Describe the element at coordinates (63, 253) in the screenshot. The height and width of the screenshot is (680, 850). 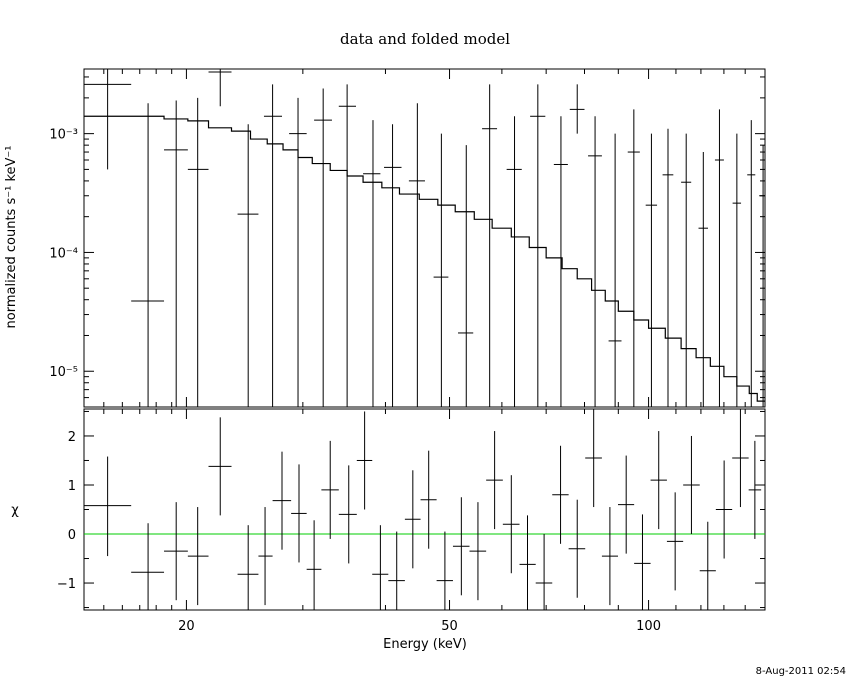
I see `y-tick-label-spectrum: 10⁻⁴` at that location.